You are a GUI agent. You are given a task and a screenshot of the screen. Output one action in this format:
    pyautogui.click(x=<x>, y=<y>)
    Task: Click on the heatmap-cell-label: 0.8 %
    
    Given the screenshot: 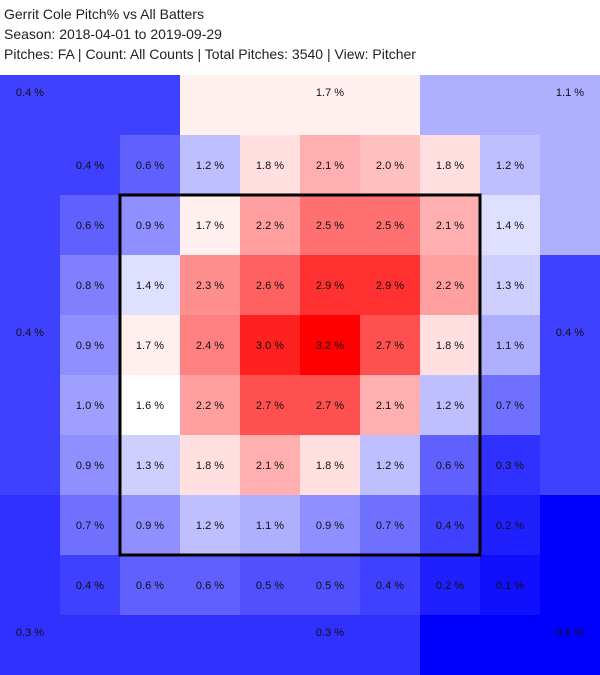 What is the action you would take?
    pyautogui.click(x=90, y=286)
    